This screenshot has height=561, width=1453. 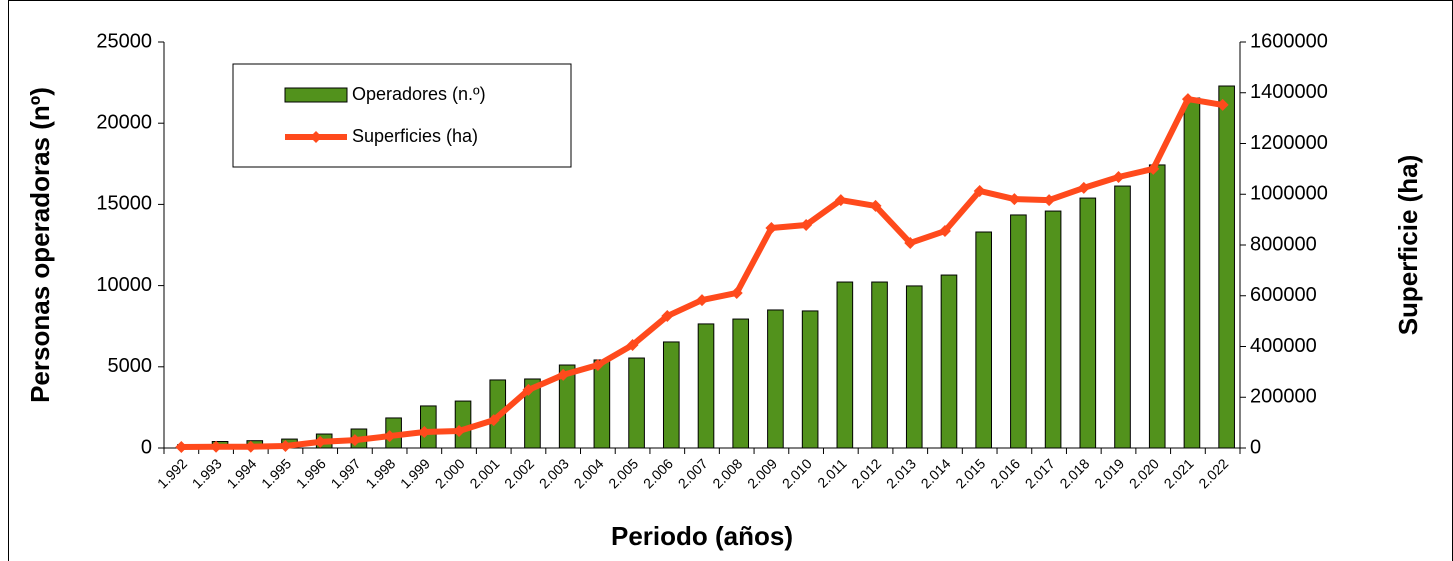 What do you see at coordinates (241, 473) in the screenshot?
I see `x-tick-label: 1.994` at bounding box center [241, 473].